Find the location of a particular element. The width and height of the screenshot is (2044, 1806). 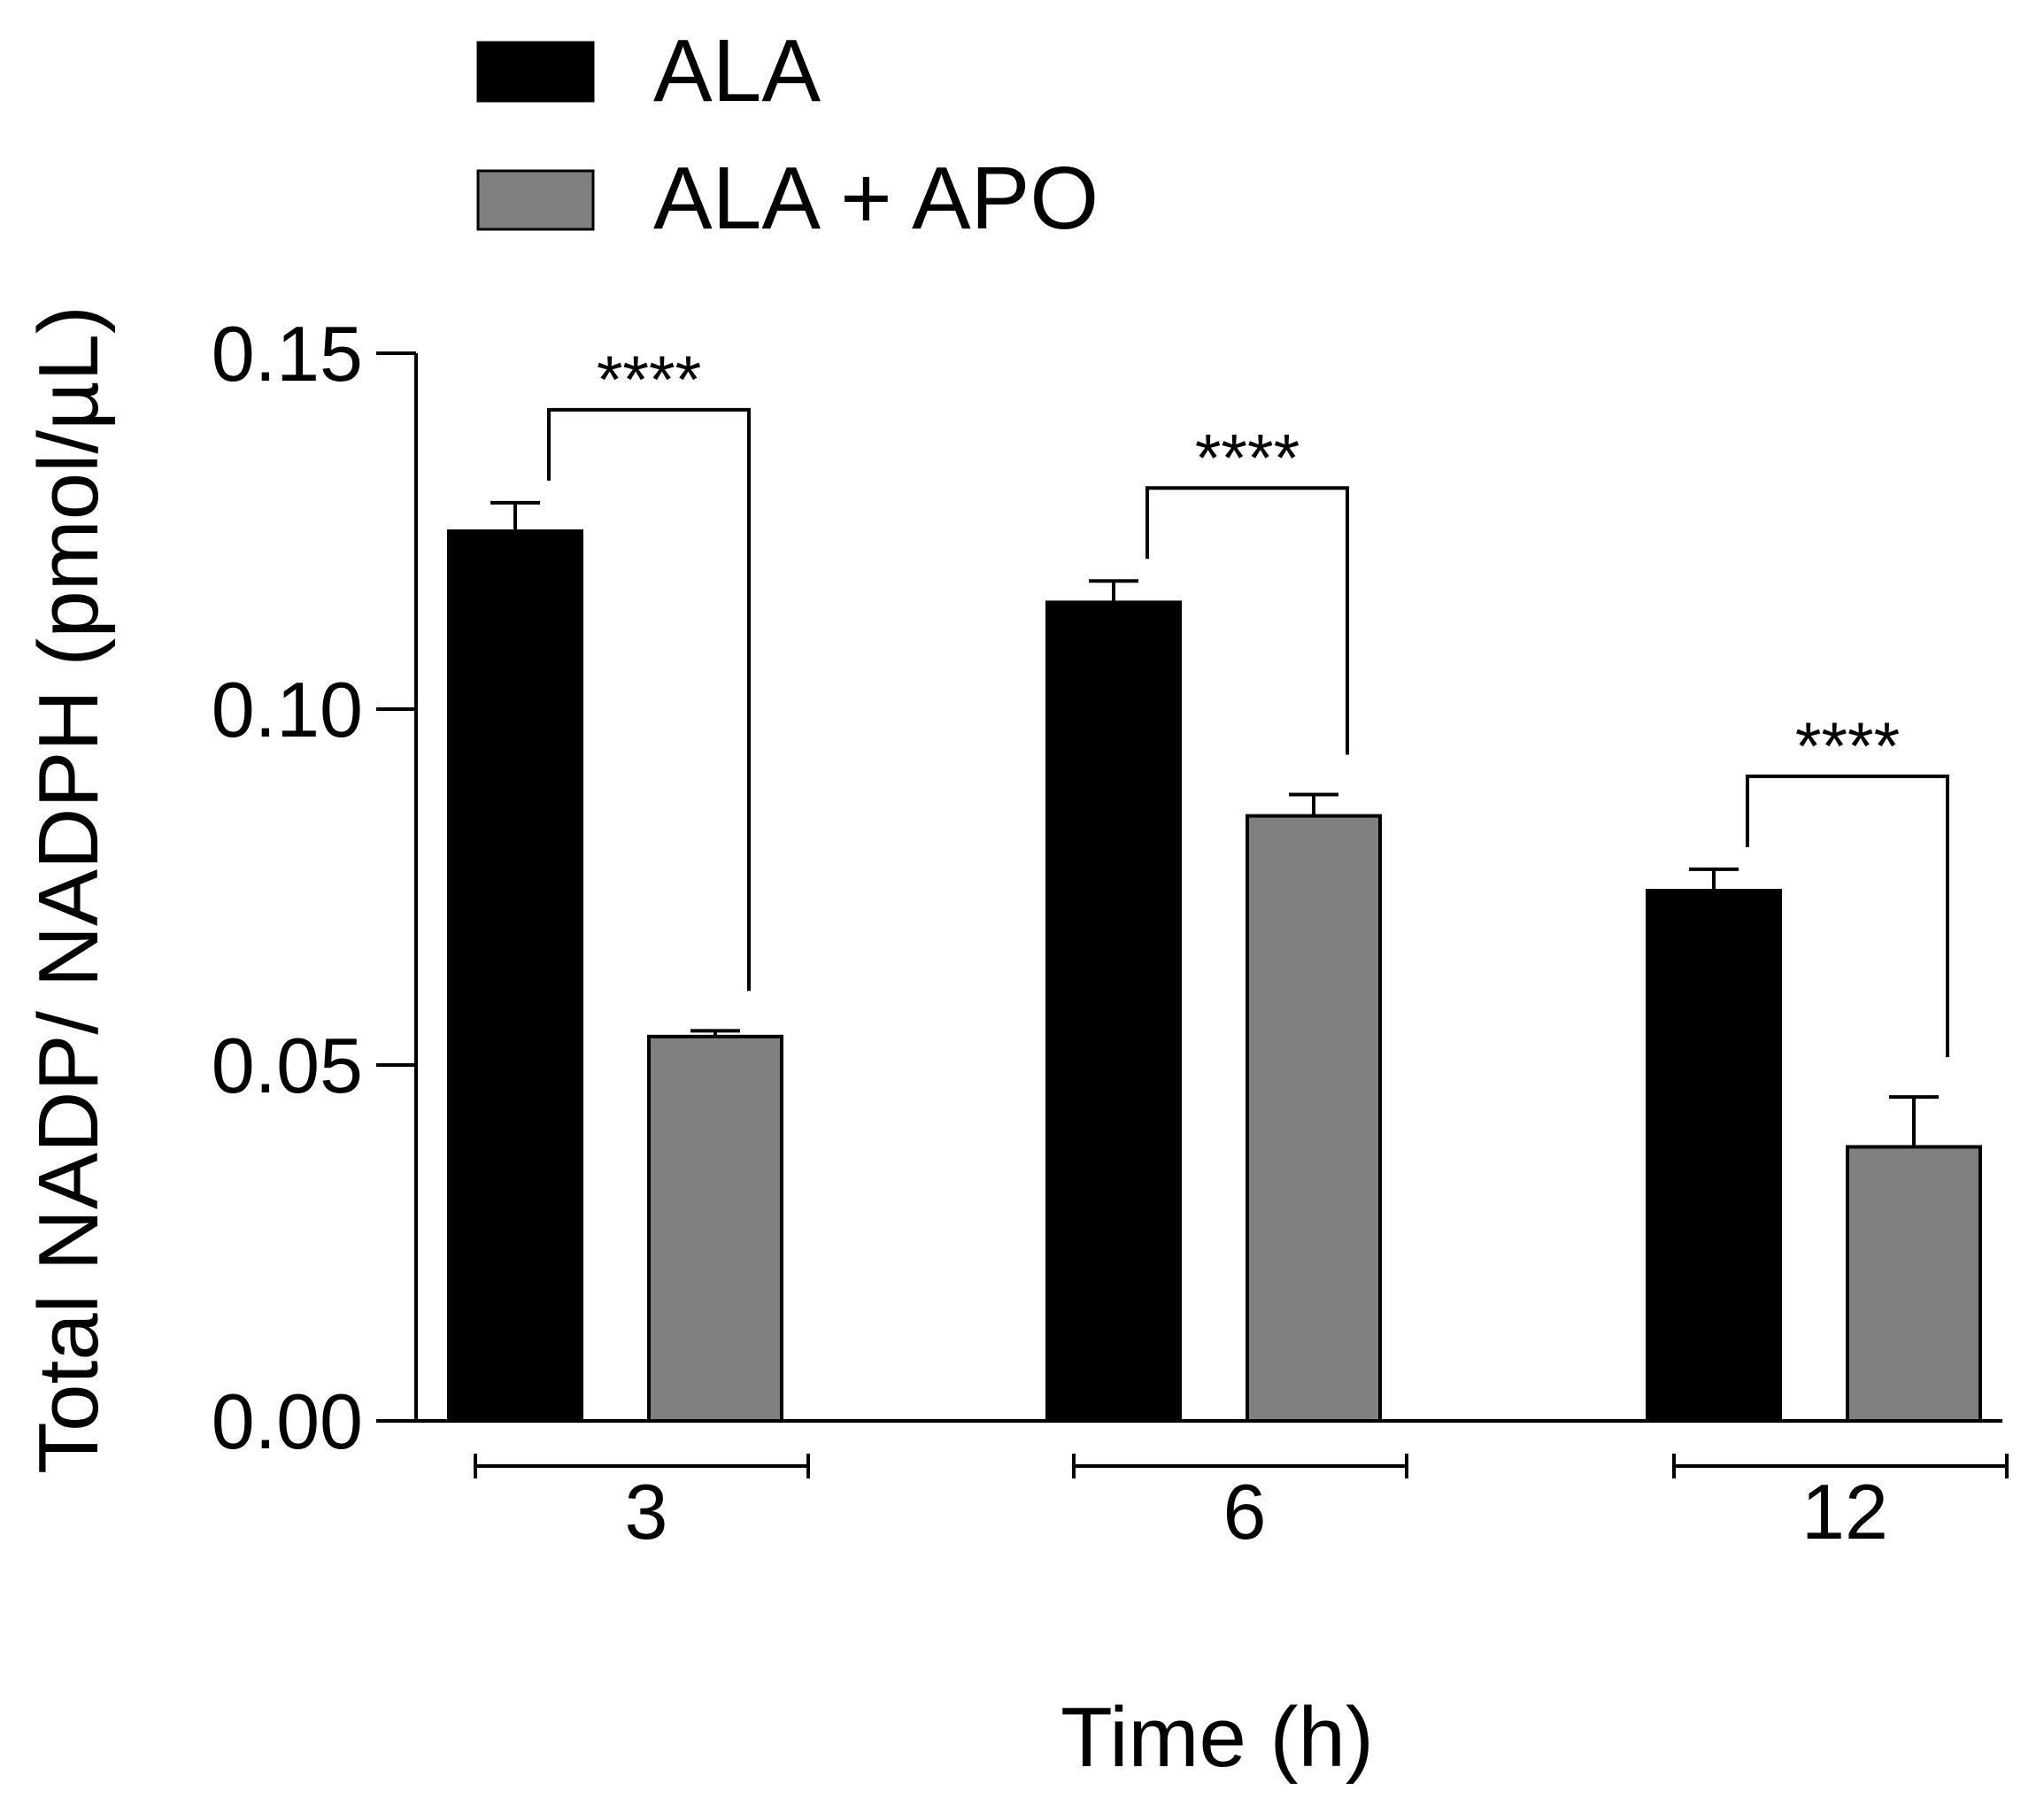

y-tick-label: 0.15 is located at coordinates (288, 353).